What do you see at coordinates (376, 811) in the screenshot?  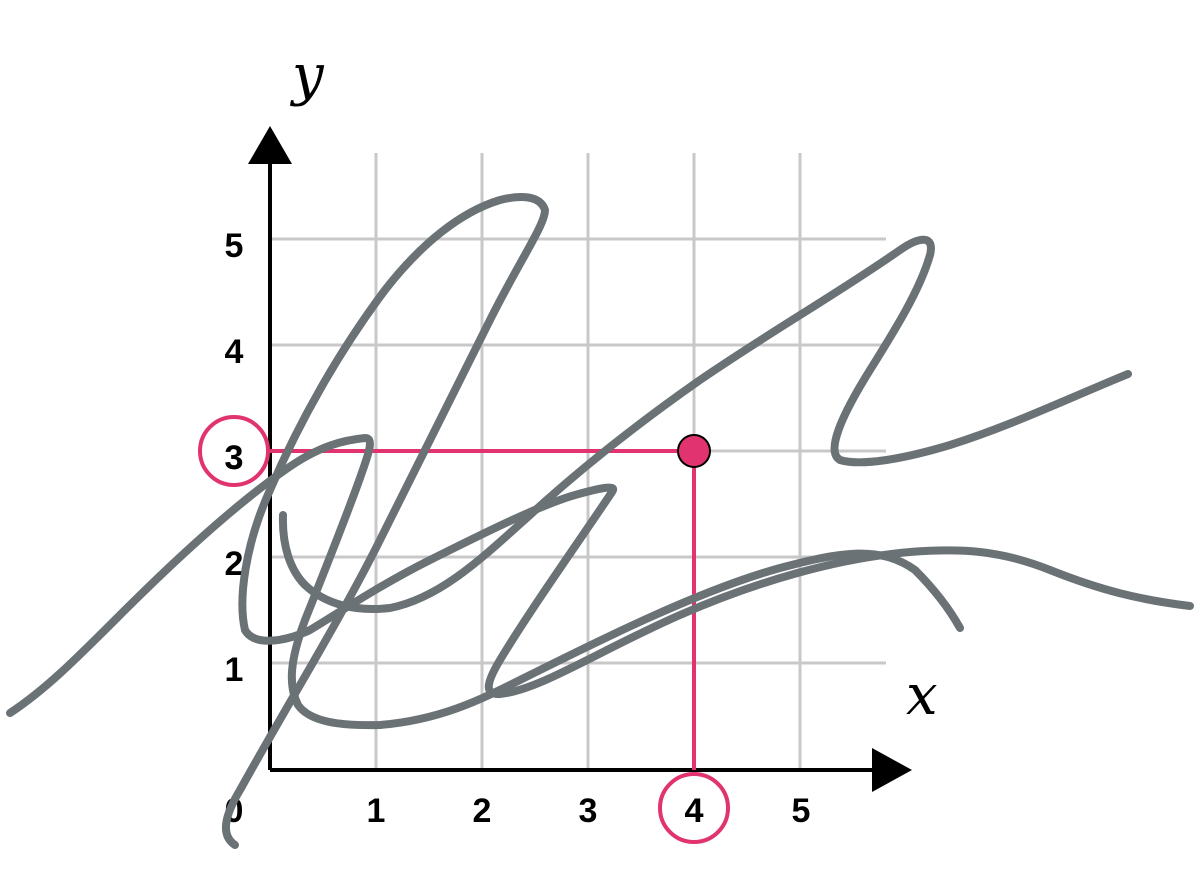 I see `x-tick-label-1: 1` at bounding box center [376, 811].